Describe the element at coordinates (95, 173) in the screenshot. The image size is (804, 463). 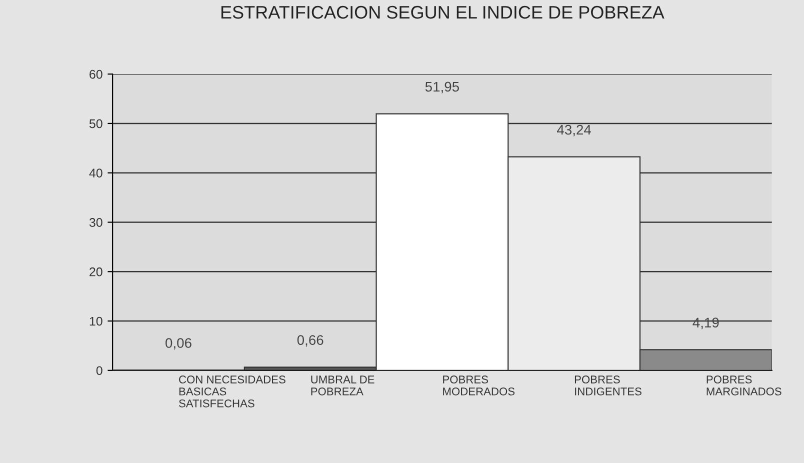
I see `y-tick-label: 40` at that location.